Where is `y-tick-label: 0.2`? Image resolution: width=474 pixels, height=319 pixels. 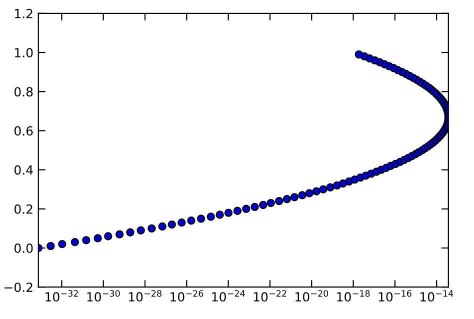
y-tick-label: 0.2 is located at coordinates (23, 209).